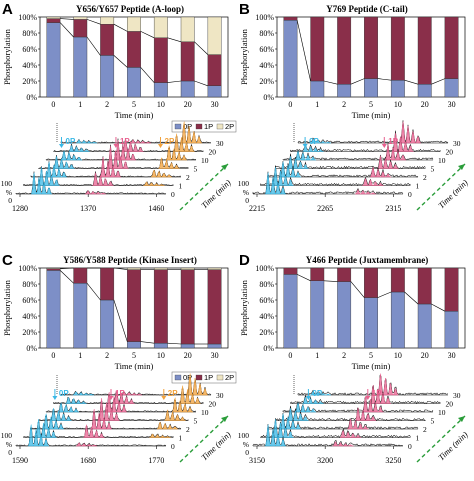 This screenshot has width=474, height=481. What do you see at coordinates (187, 307) in the screenshot?
I see `bar-1p-t20` at bounding box center [187, 307].